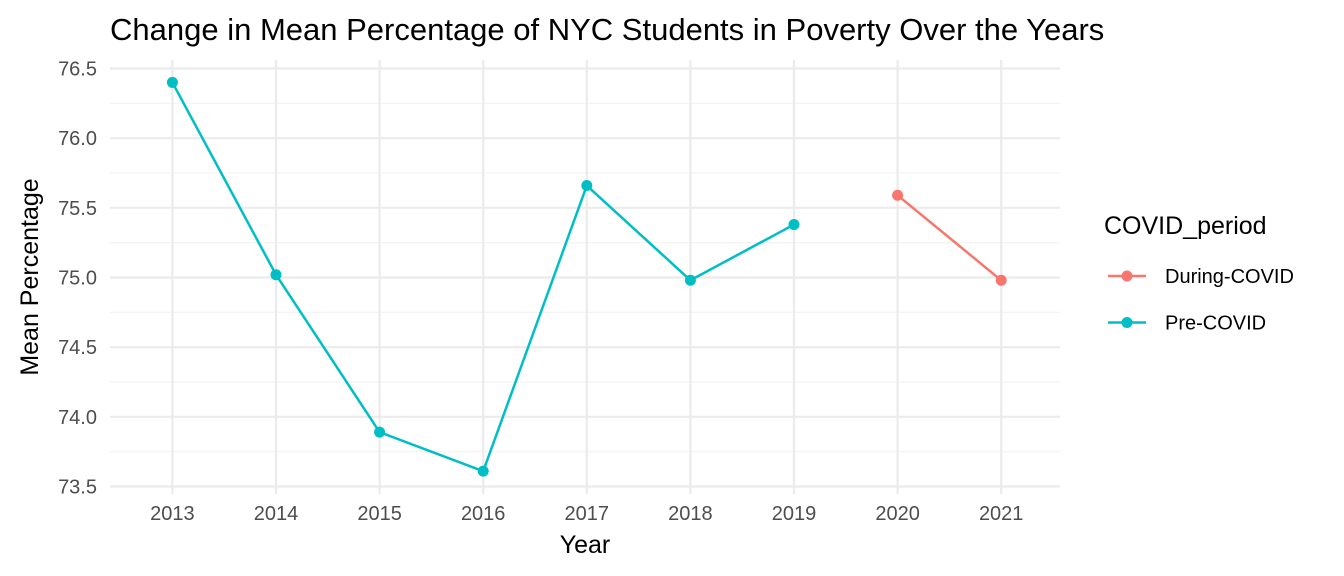 This screenshot has height=576, width=1344. Describe the element at coordinates (30, 276) in the screenshot. I see `y-axis-title: Mean Percentage` at that location.